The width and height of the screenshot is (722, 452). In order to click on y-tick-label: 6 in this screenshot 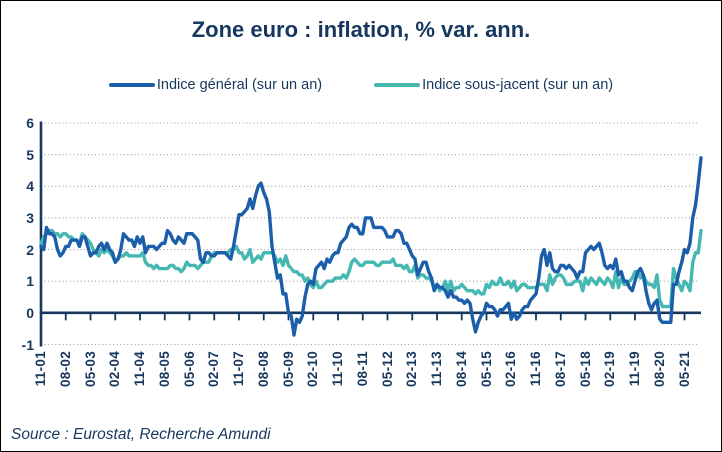, I will do `click(30, 123)`.